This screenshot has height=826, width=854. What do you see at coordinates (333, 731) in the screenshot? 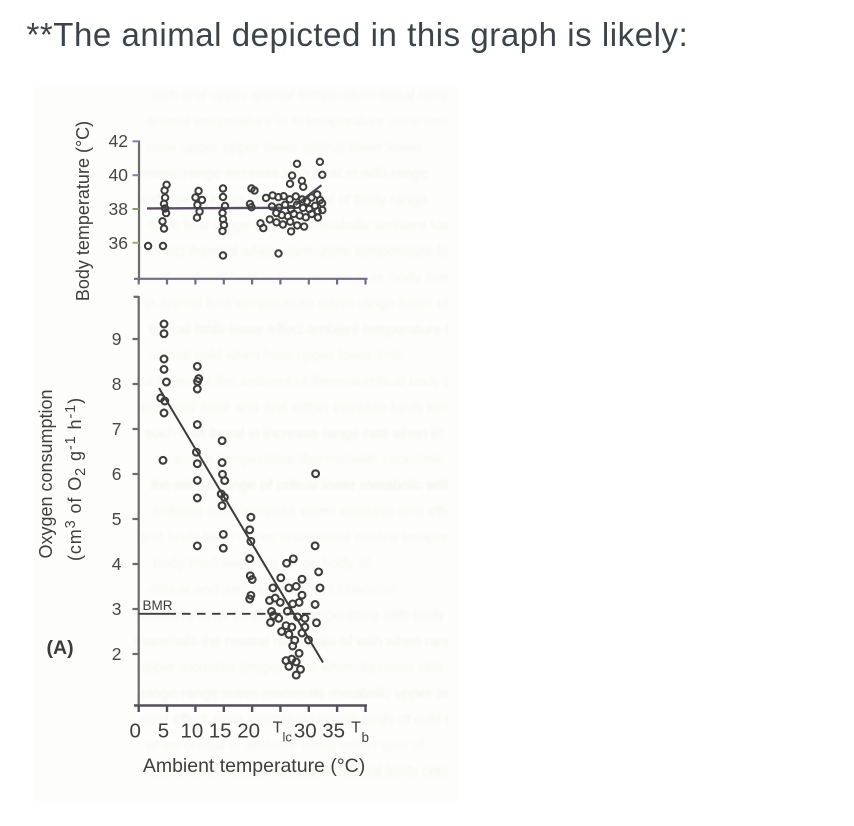
I see `svg-text: 35` at bounding box center [333, 731].